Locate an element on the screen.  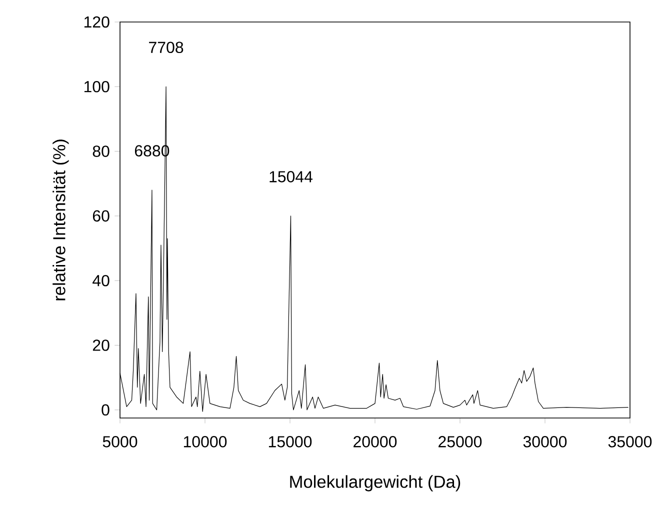
x-tick-label: 20000 is located at coordinates (375, 442).